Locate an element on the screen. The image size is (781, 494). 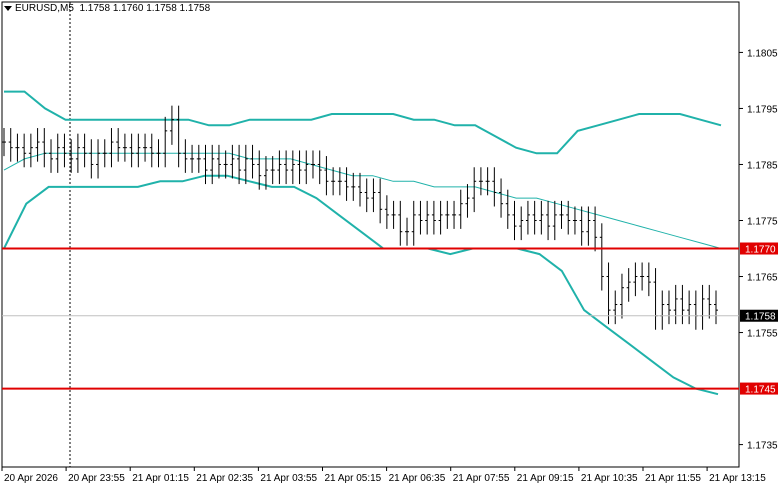
x-tick-label: 20 Apr 2026 is located at coordinates (31, 478).